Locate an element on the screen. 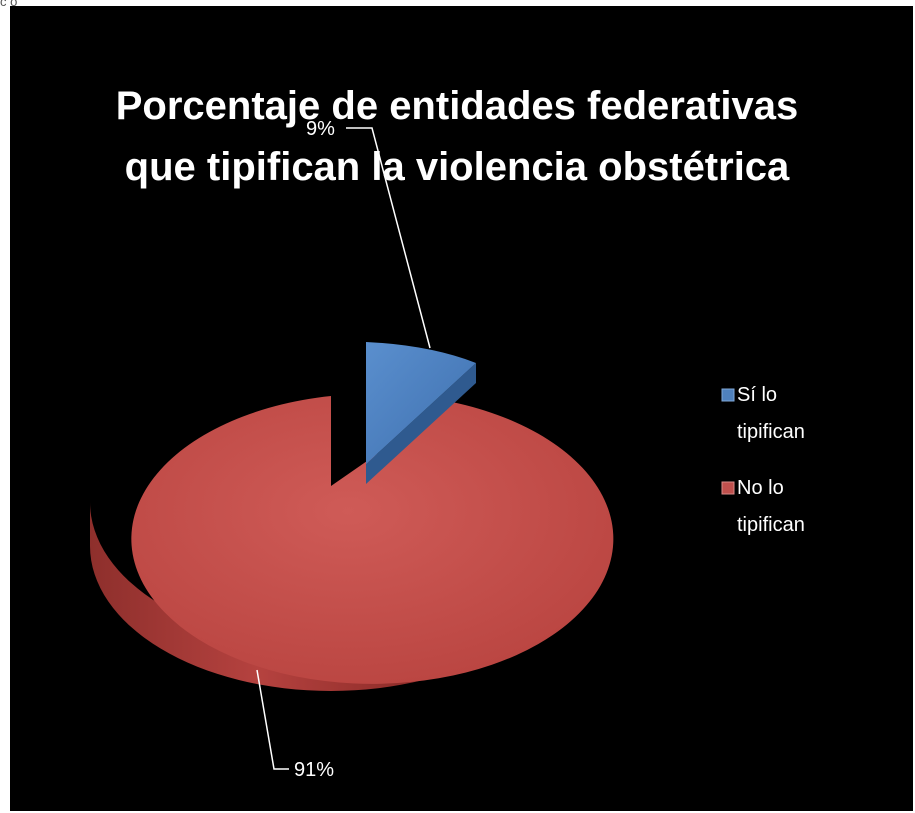 This screenshot has width=915, height=813. legend-swatch-si-lo-tipifican is located at coordinates (728, 395).